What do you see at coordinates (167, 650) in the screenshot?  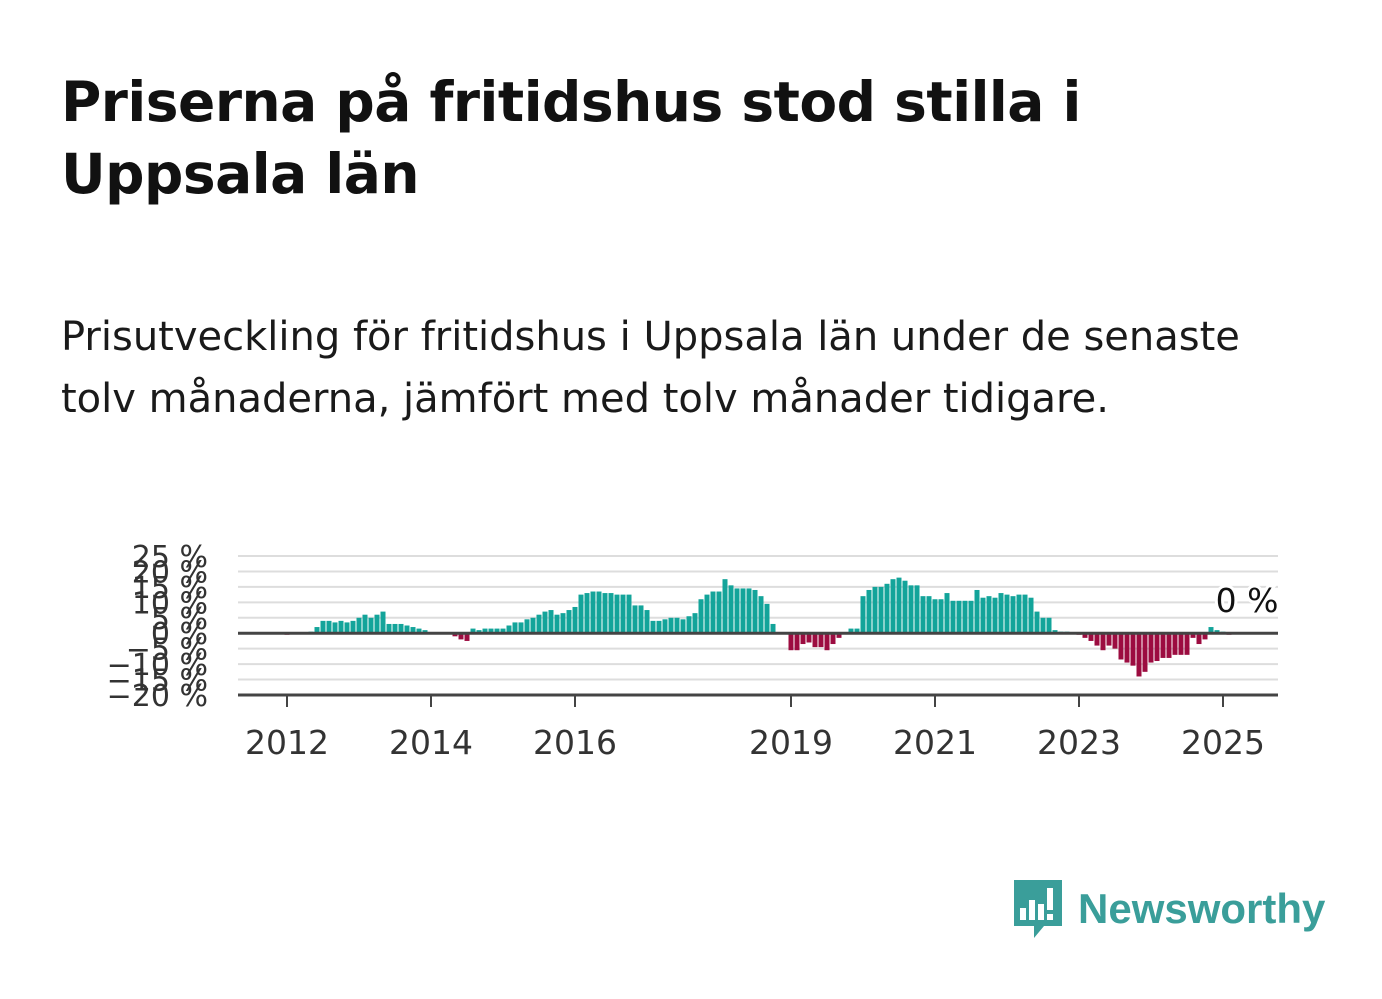 I see `y-tick-label: −5 %` at bounding box center [167, 650].